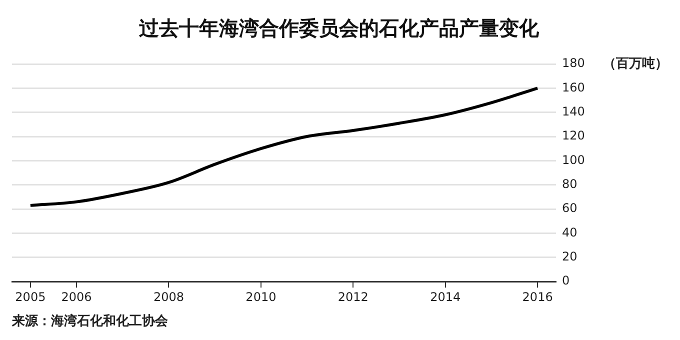 The height and width of the screenshot is (340, 680). Describe the element at coordinates (30, 297) in the screenshot. I see `x-tick-label: 2005` at that location.